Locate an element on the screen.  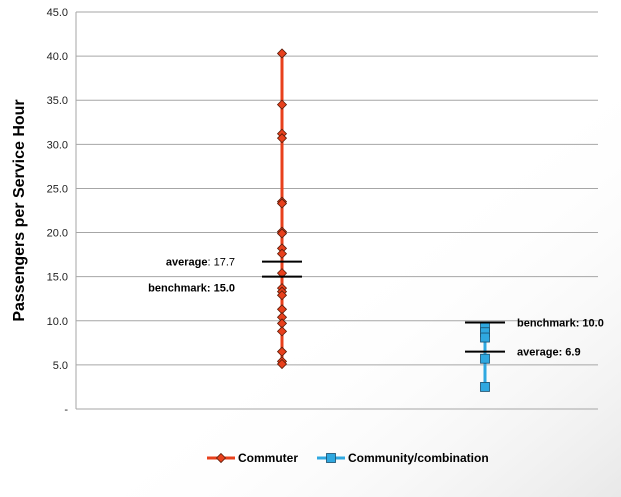
annotation-label: benchmark: 10.0 is located at coordinates (560, 324).